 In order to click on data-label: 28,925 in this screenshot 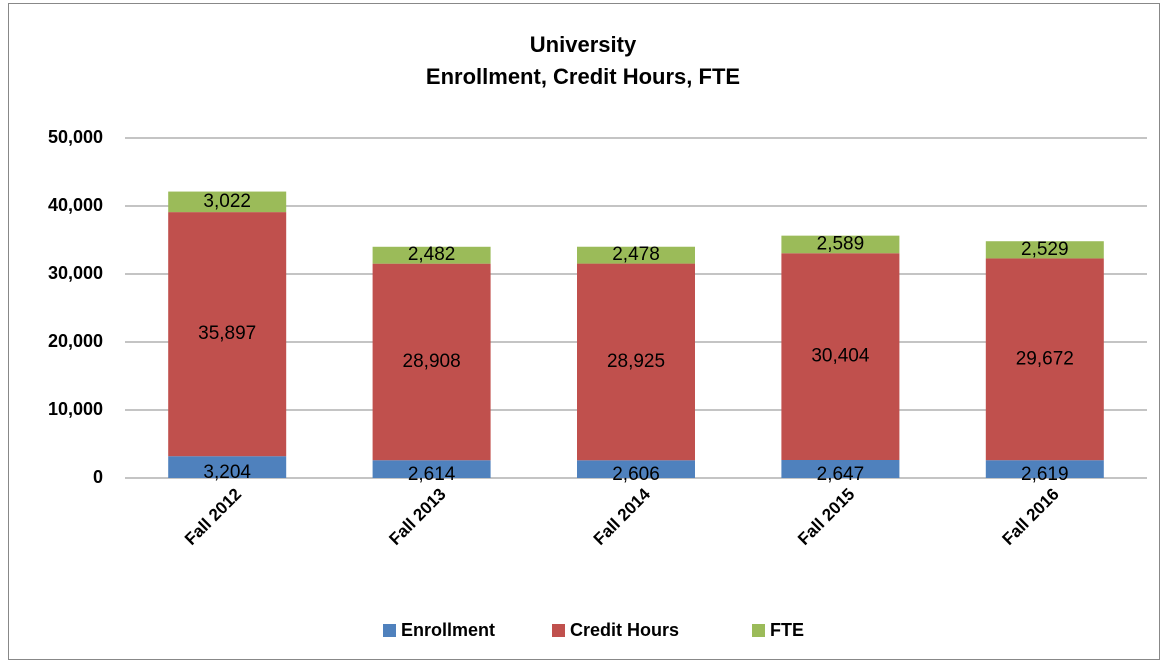, I will do `click(636, 361)`.